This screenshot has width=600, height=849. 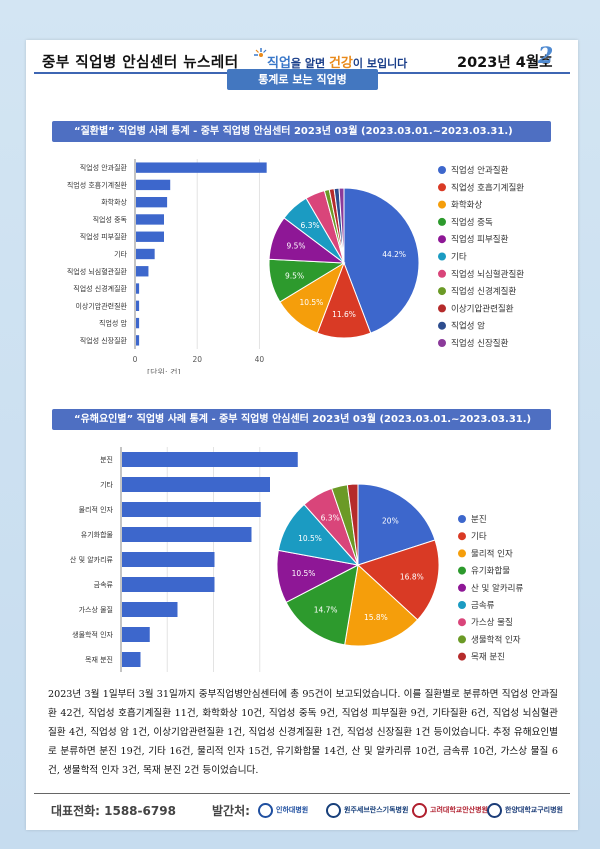 I want to click on category-label: 직업성 신장질환, so click(x=104, y=340).